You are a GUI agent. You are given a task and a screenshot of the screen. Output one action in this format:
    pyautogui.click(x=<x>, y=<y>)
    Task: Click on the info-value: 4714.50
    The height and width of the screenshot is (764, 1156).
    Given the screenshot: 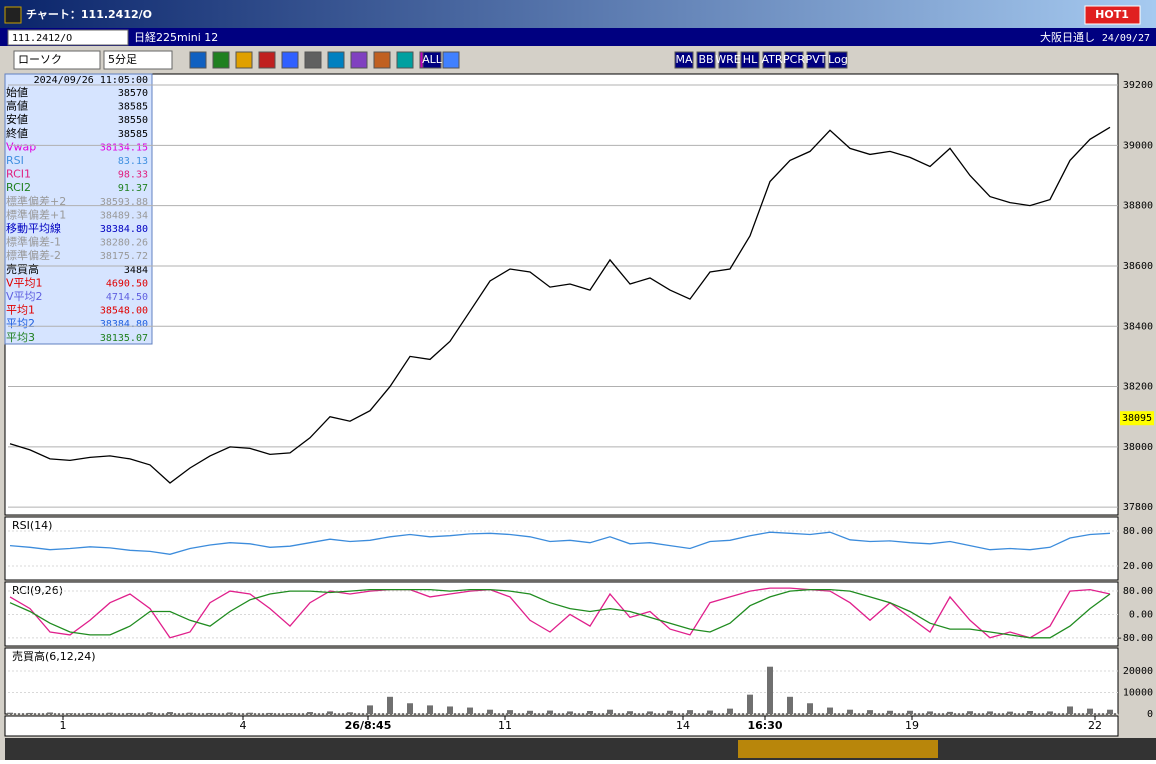 What is the action you would take?
    pyautogui.click(x=127, y=297)
    